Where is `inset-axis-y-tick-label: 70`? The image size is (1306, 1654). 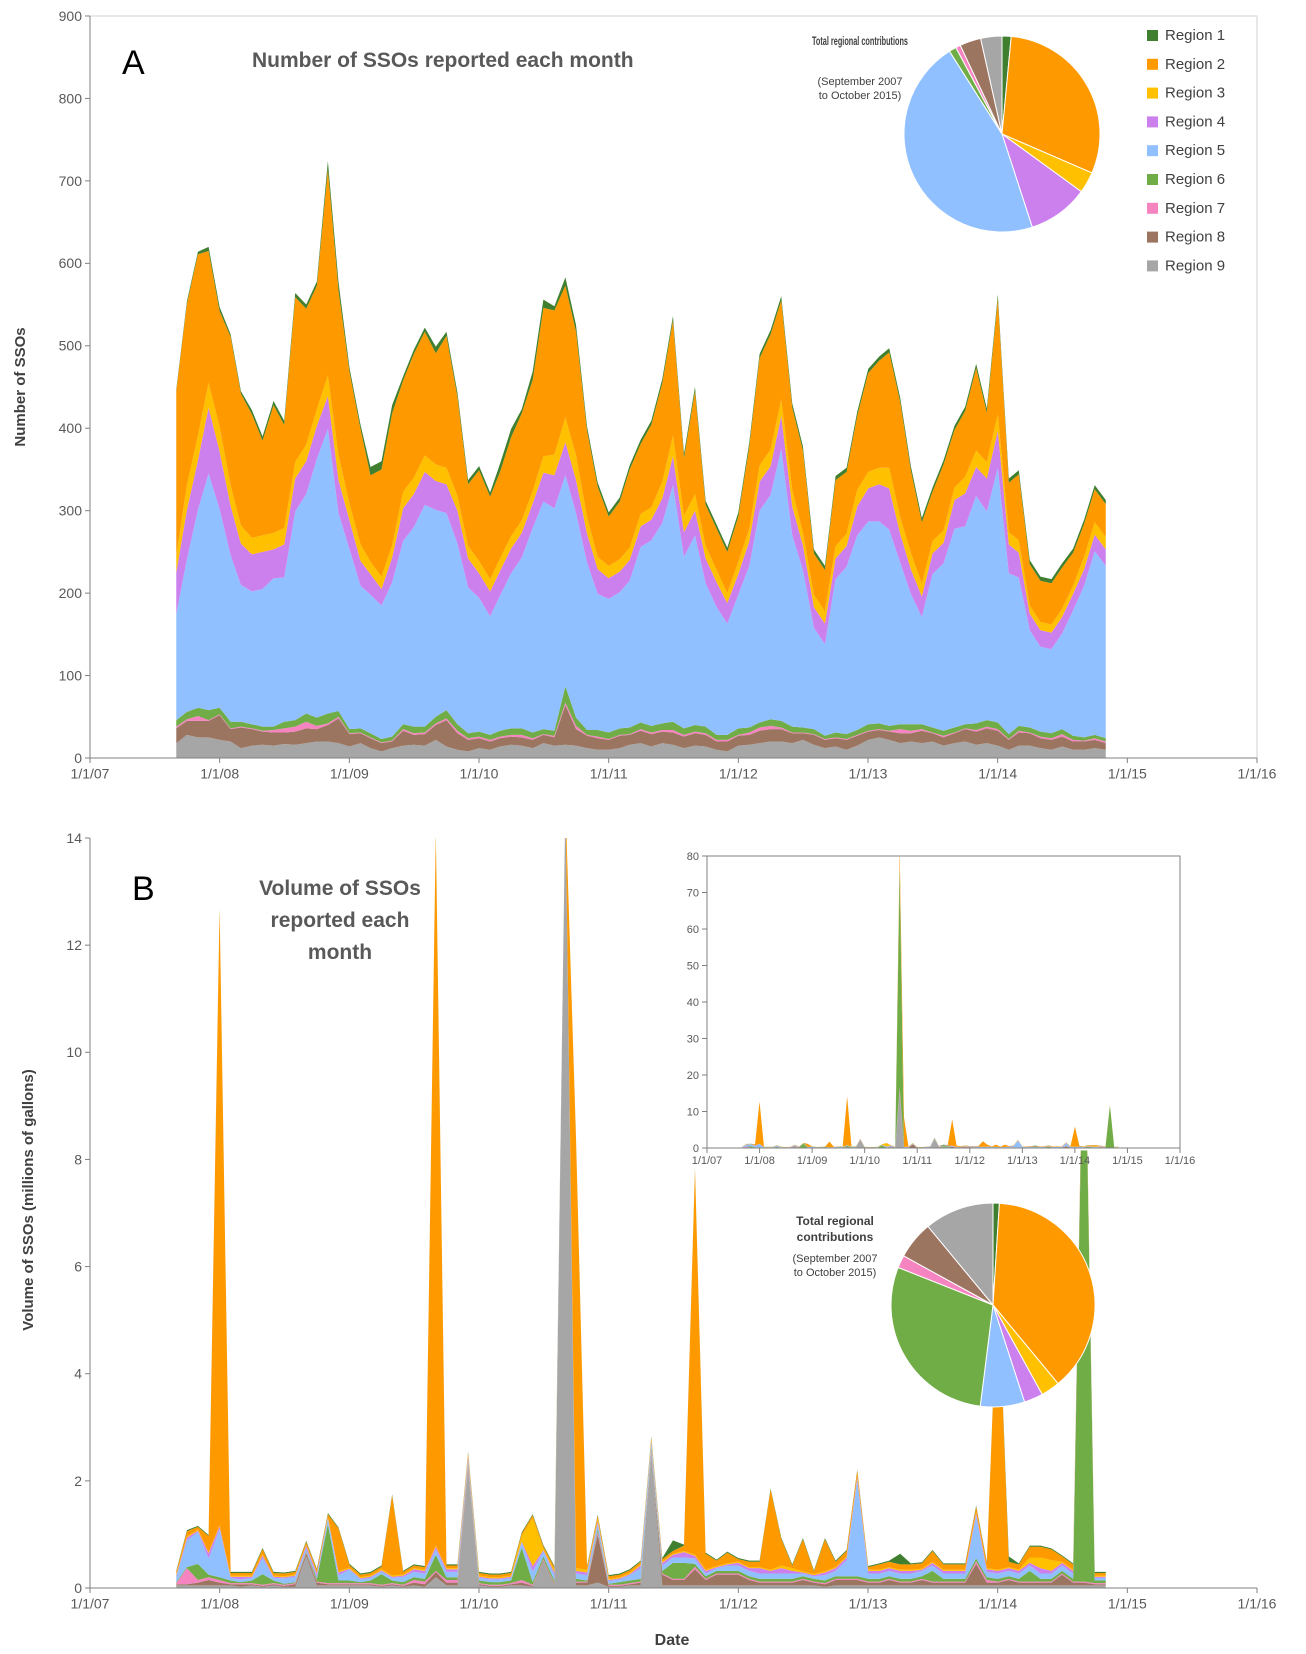 inset-axis-y-tick-label: 70 is located at coordinates (693, 893).